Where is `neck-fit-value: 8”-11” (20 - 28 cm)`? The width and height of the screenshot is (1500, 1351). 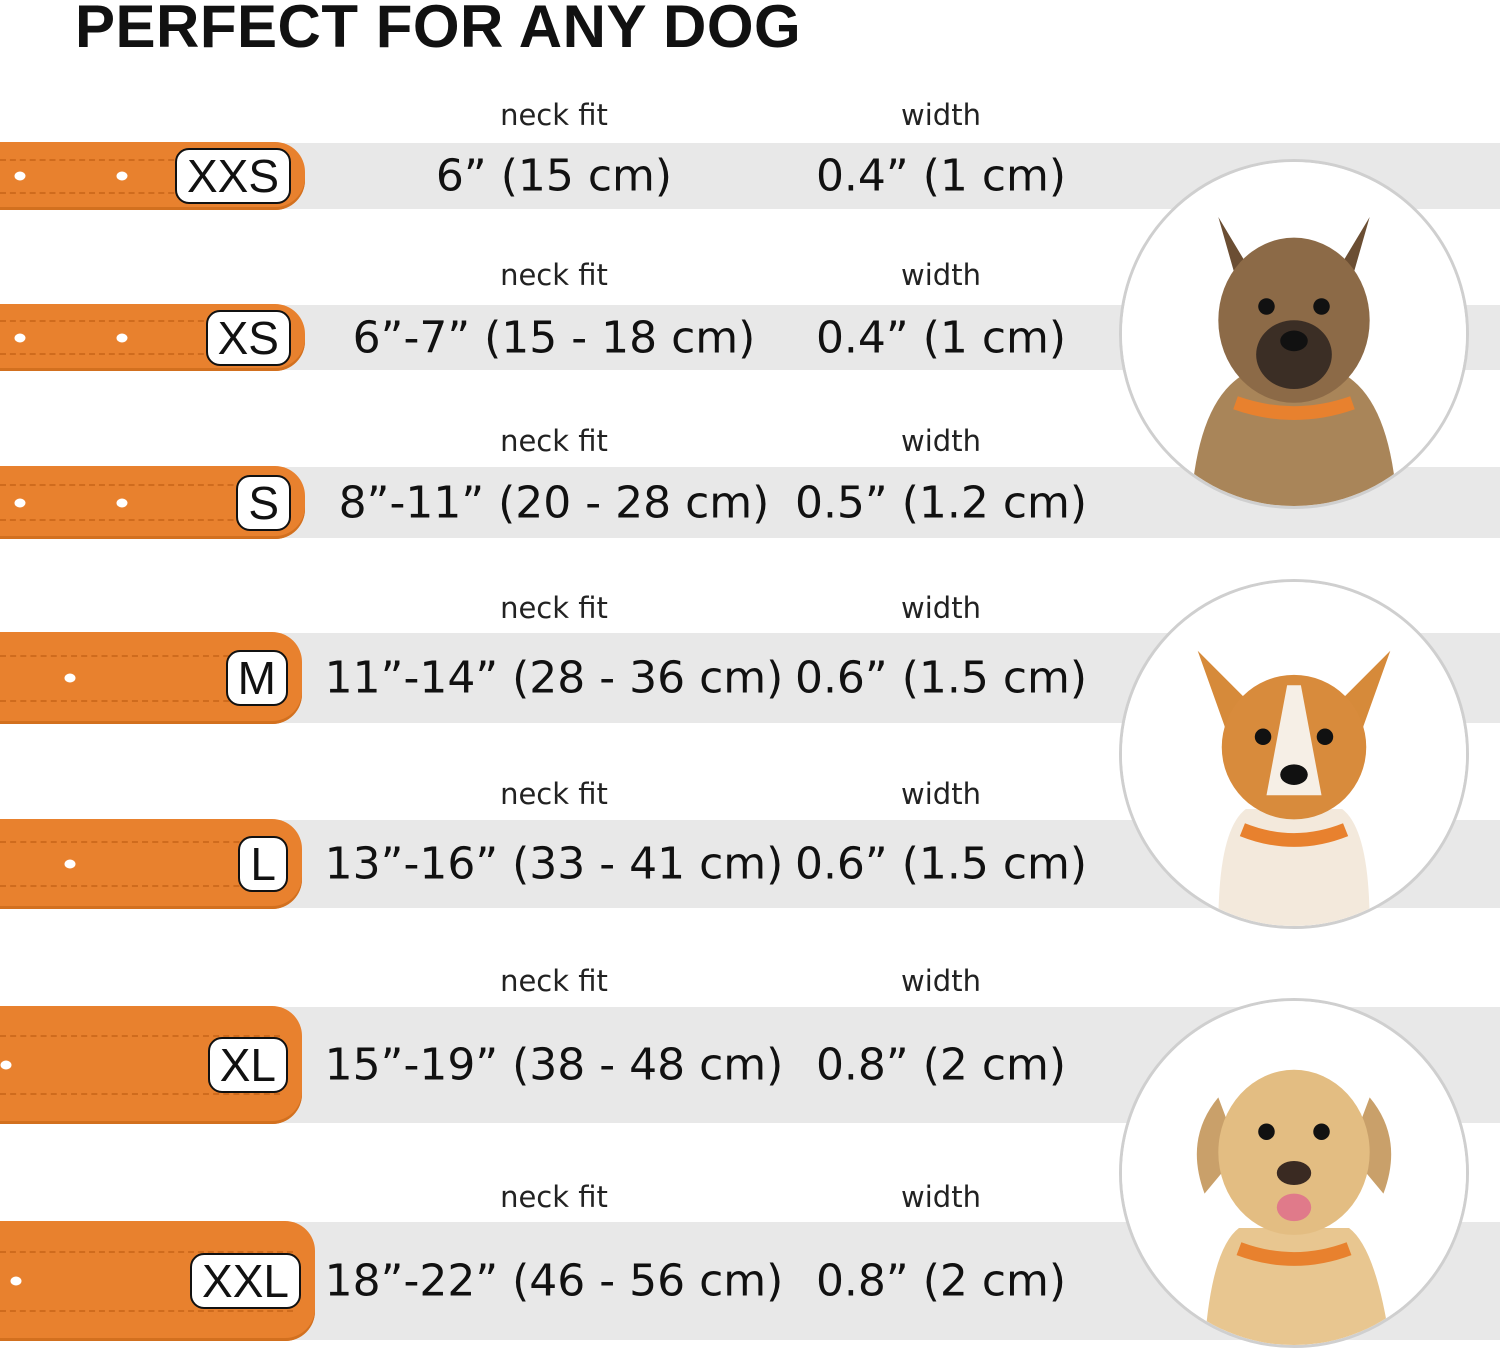 neck-fit-value: 8”-11” (20 - 28 cm) is located at coordinates (554, 502).